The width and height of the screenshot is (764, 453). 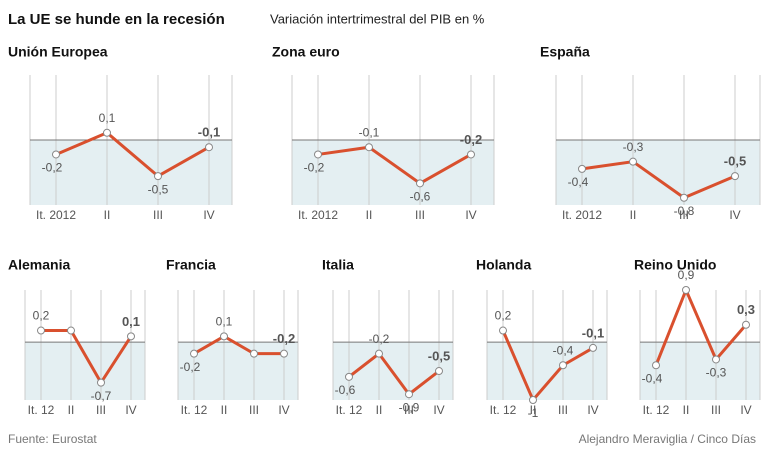 What do you see at coordinates (684, 211) in the screenshot?
I see `value-label: -0,8` at bounding box center [684, 211].